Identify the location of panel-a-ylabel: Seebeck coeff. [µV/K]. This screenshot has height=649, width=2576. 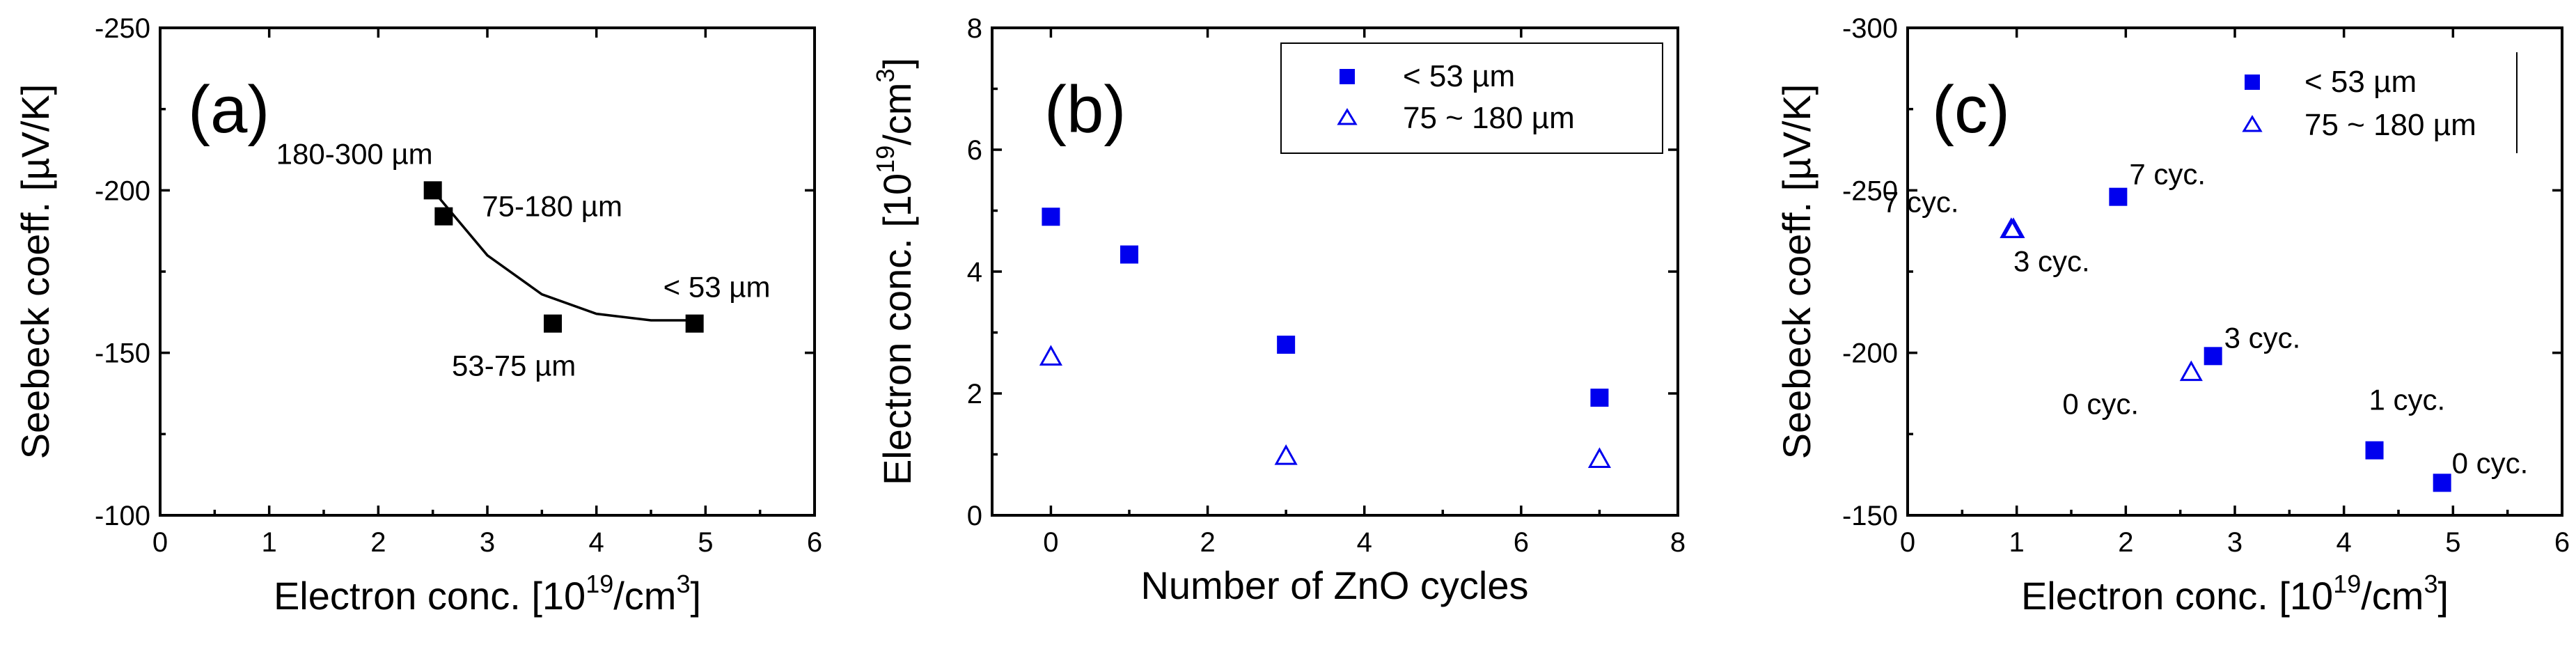
(35, 272).